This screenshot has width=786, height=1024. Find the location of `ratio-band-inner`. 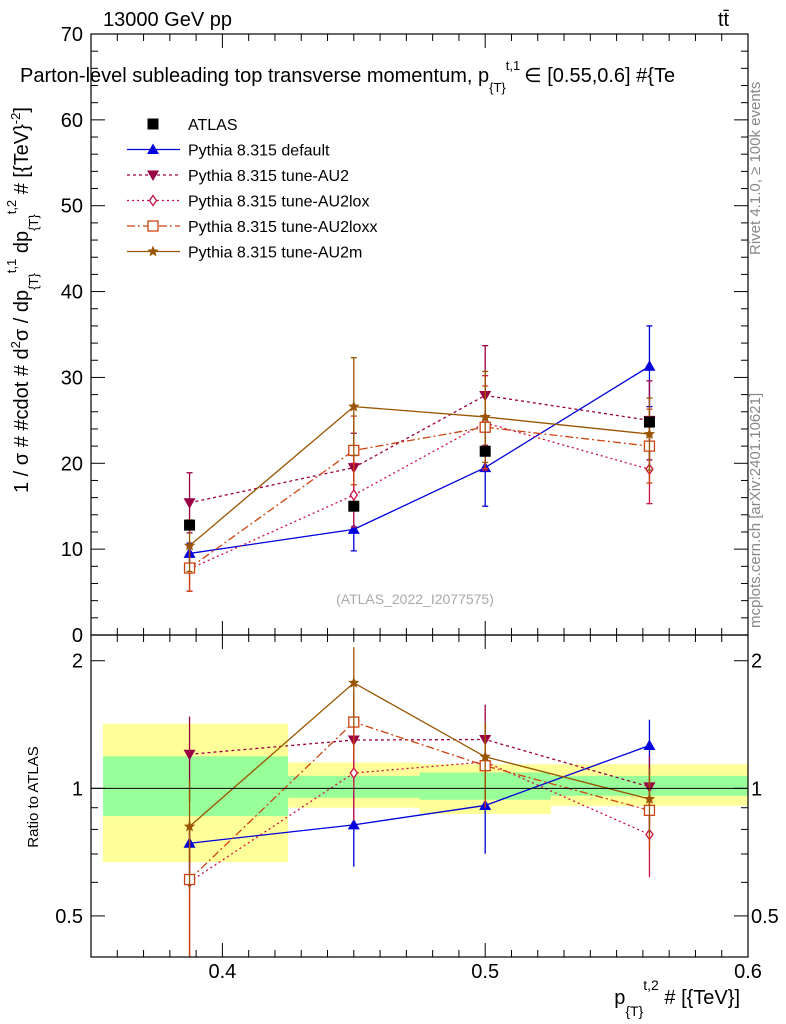

ratio-band-inner is located at coordinates (196, 786).